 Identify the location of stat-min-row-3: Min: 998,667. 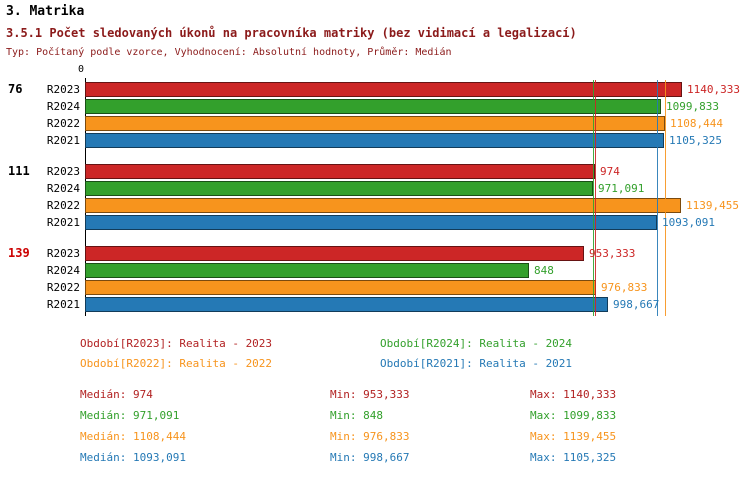
(370, 457).